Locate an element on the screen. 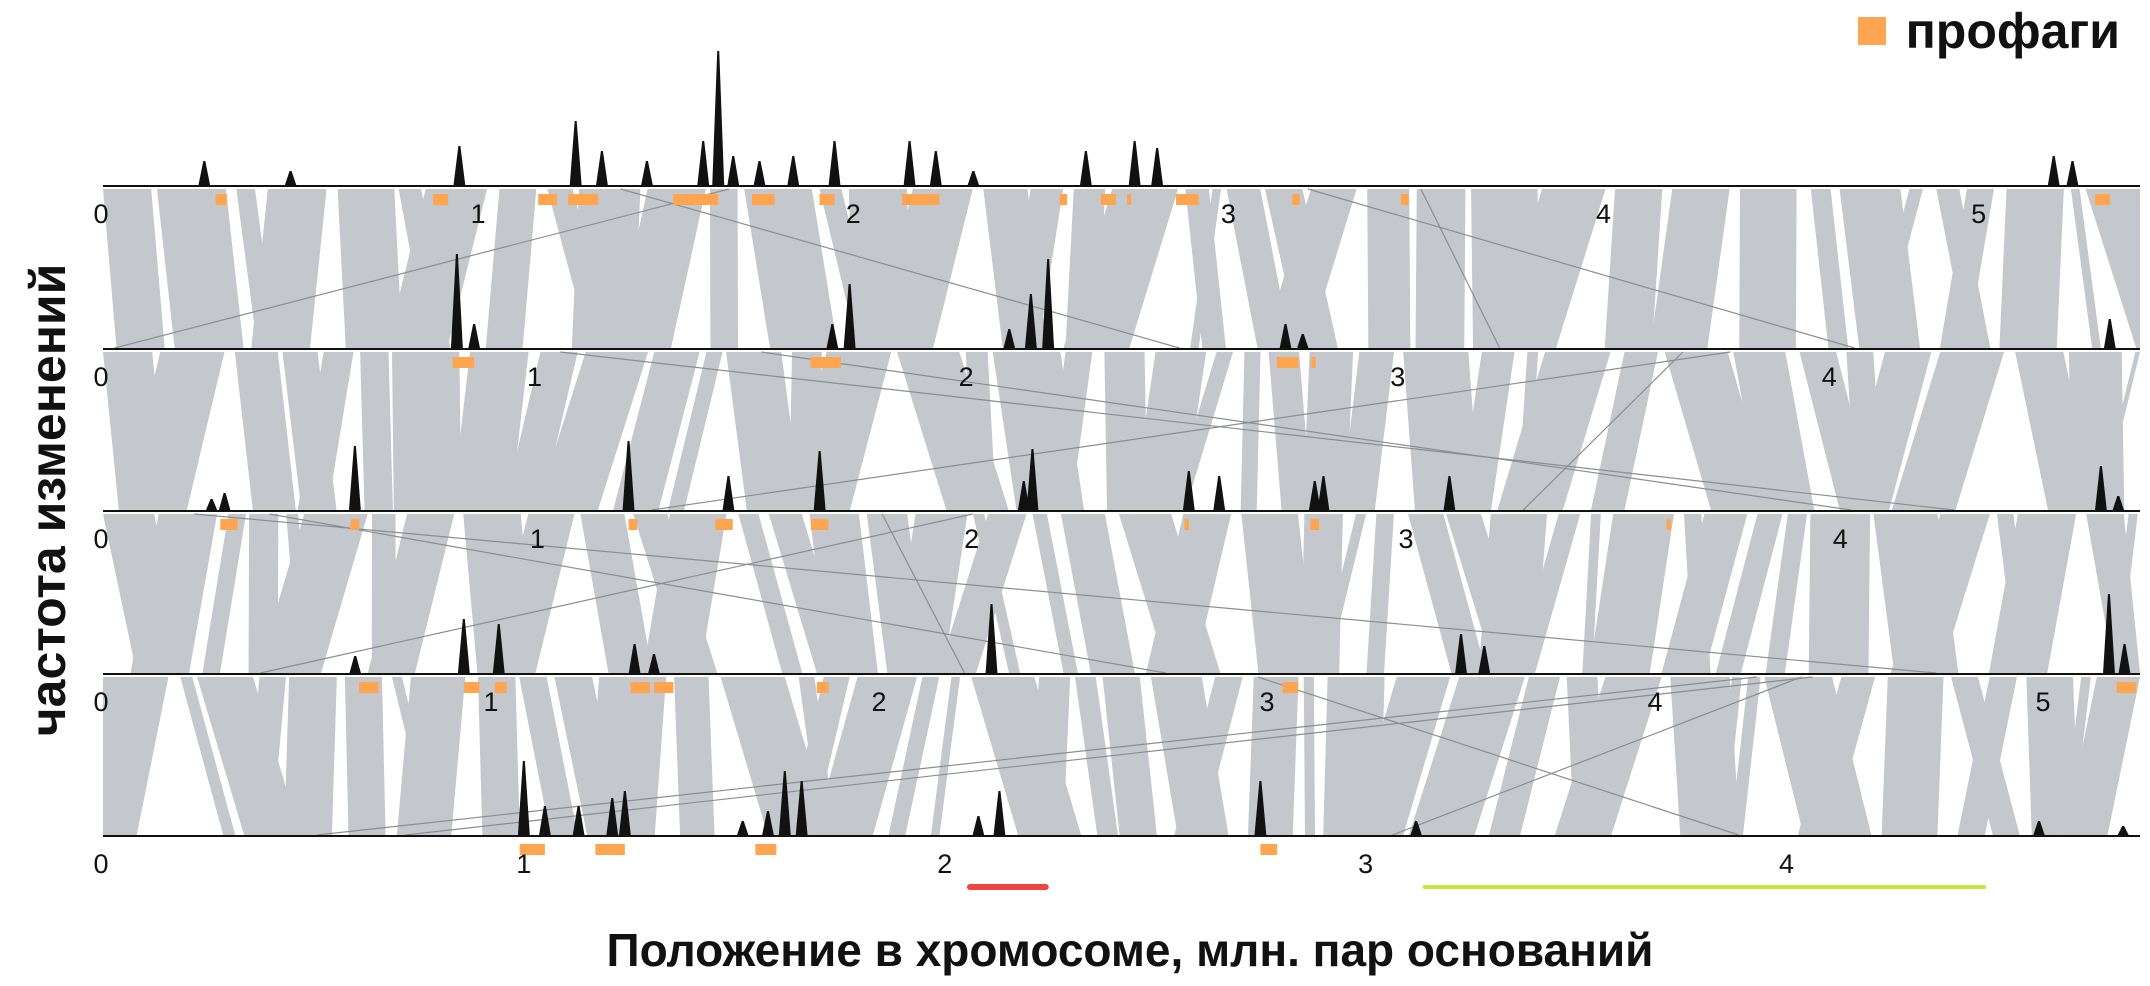 The height and width of the screenshot is (986, 2150). genome-1-peaks is located at coordinates (1138, 118).